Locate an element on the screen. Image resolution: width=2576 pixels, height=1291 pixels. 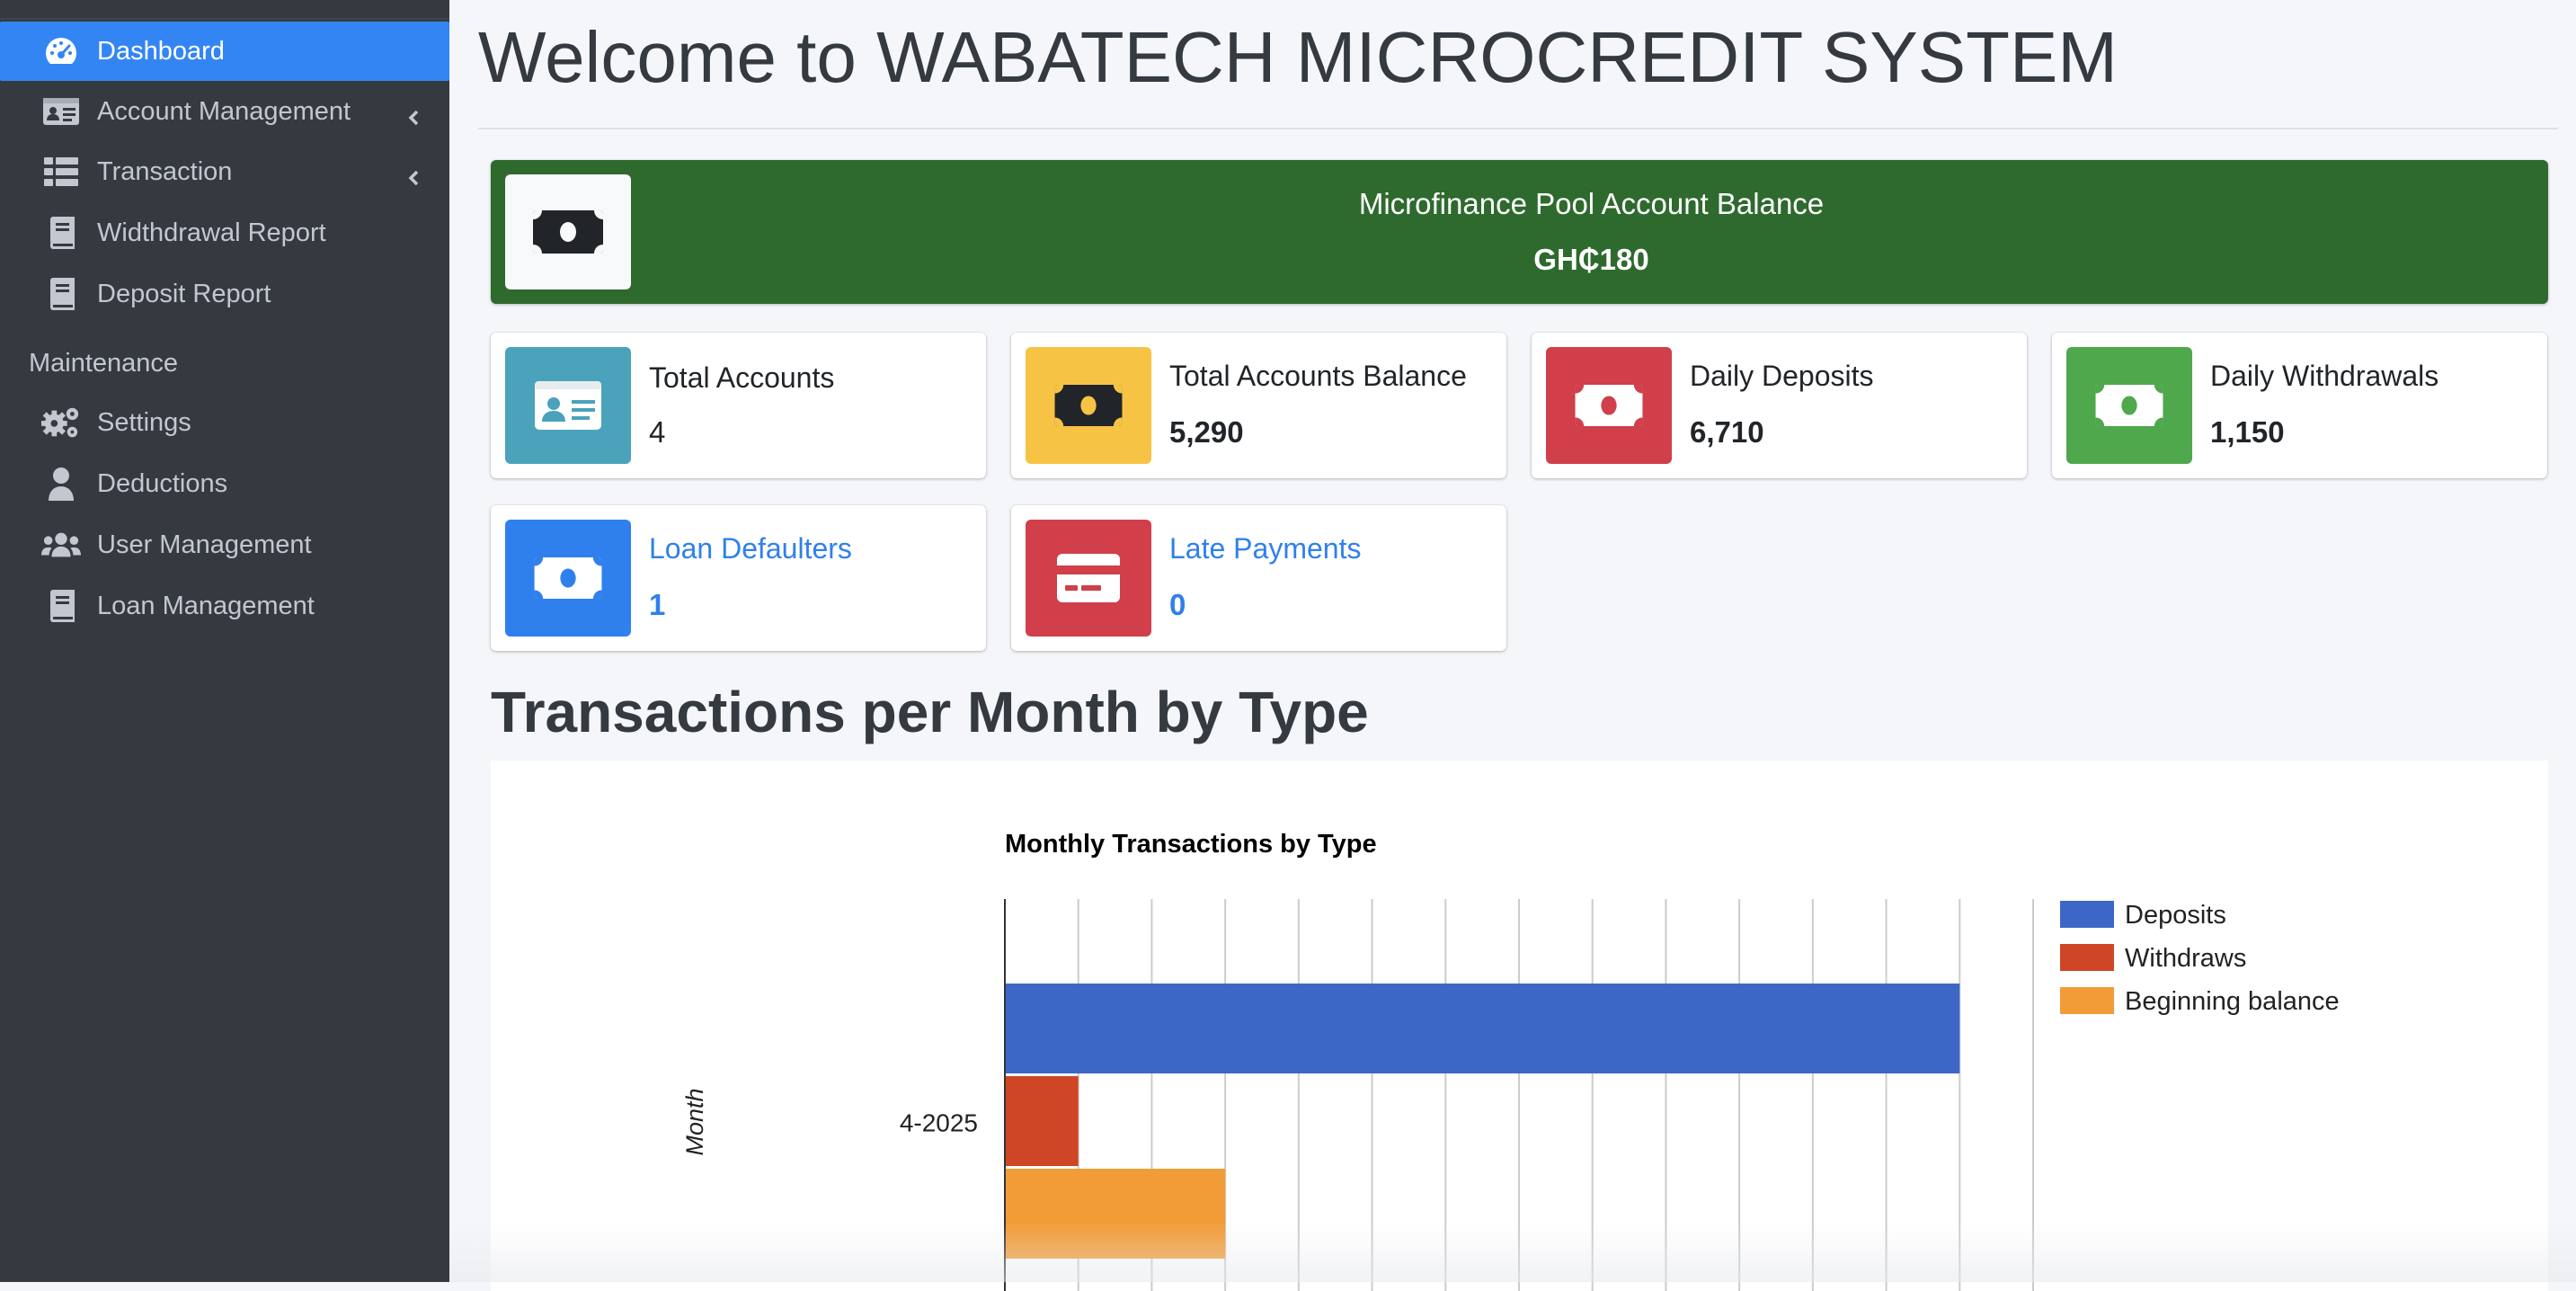
sidebar-item-withdrawal-report: Widthdrawal Report is located at coordinates (224, 233).